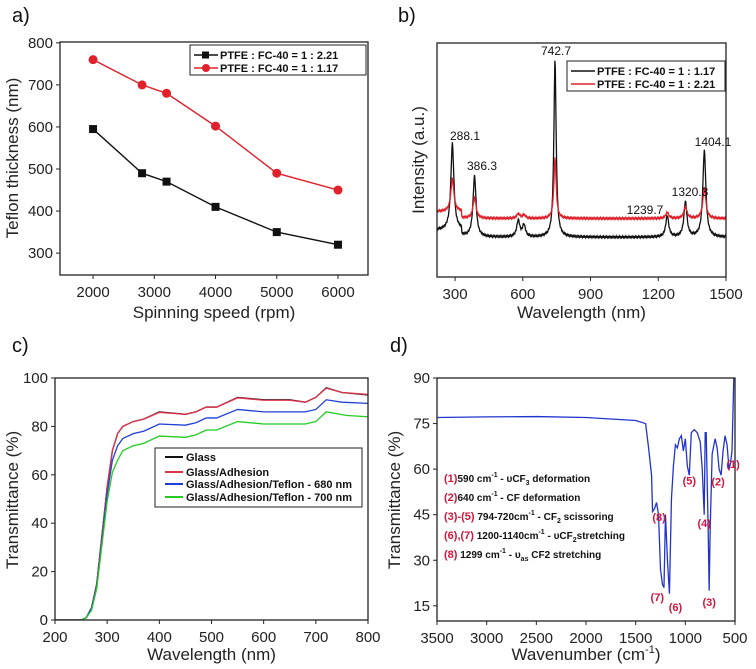 Image resolution: width=756 pixels, height=669 pixels. What do you see at coordinates (40, 169) in the screenshot?
I see `y-tick-label: 500` at bounding box center [40, 169].